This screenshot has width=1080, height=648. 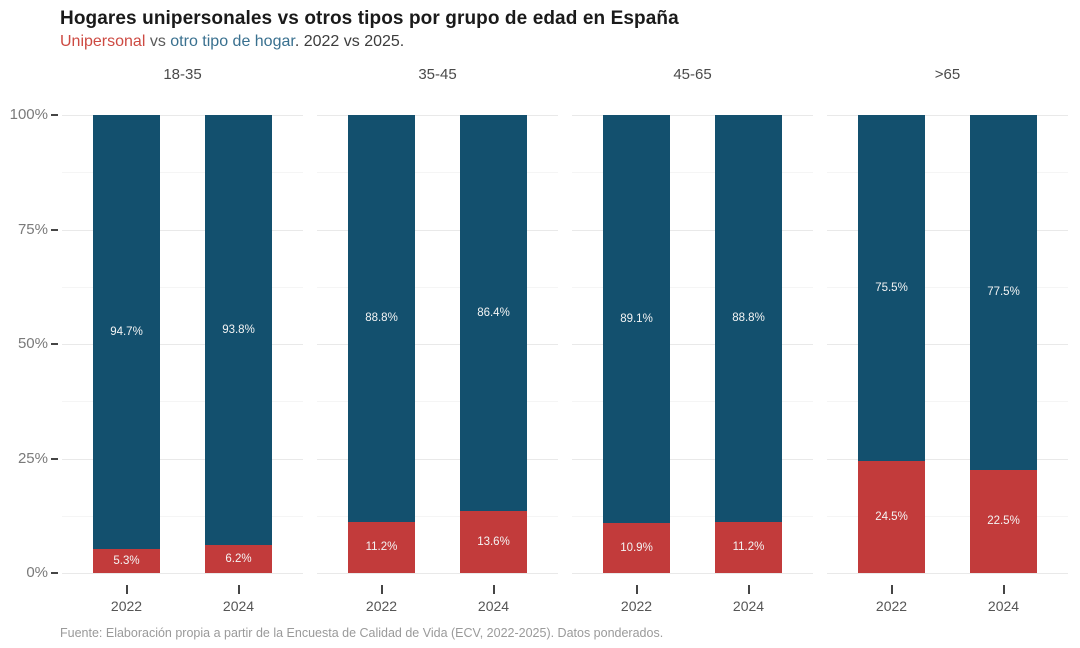 I want to click on bar-value-label-unipersonal: 5.3%, so click(x=126, y=560).